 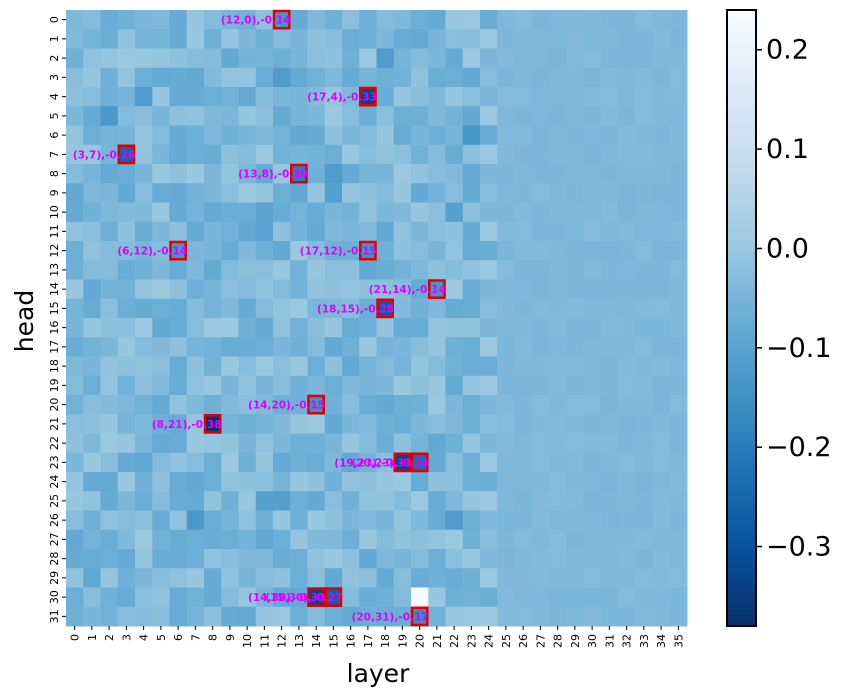 What do you see at coordinates (799, 547) in the screenshot?
I see `colorbar-tick-label: −0.3` at bounding box center [799, 547].